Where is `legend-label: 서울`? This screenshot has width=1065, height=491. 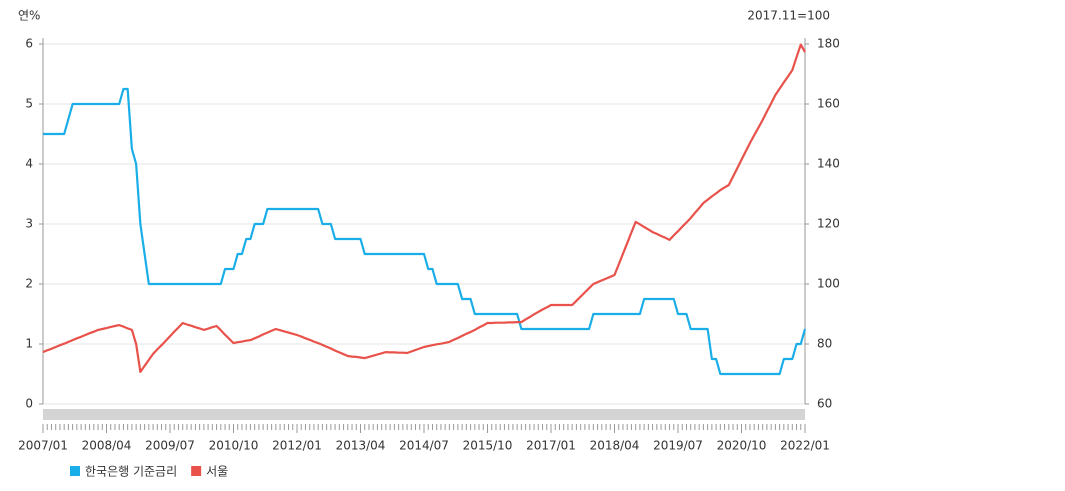
legend-label: 서울 is located at coordinates (217, 472).